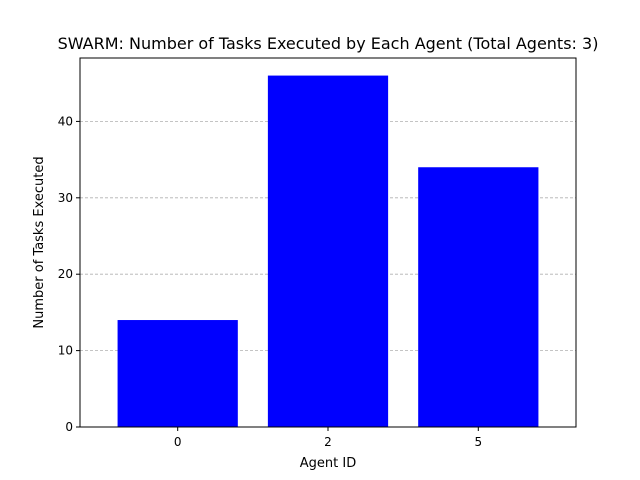  What do you see at coordinates (328, 463) in the screenshot?
I see `x-axis-label: Agent ID` at bounding box center [328, 463].